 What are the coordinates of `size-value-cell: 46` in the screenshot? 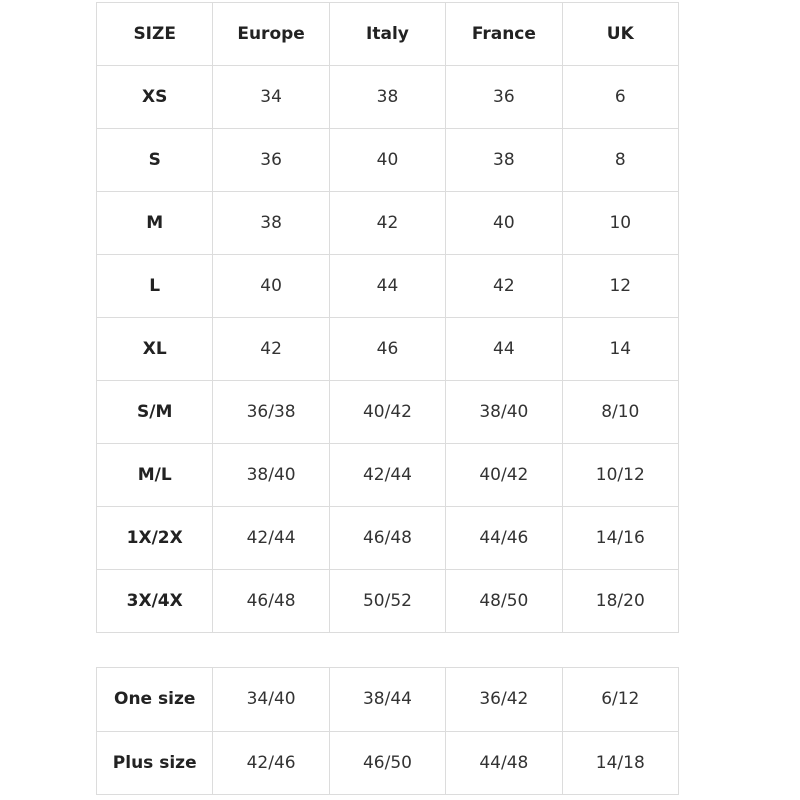 It's located at (387, 349).